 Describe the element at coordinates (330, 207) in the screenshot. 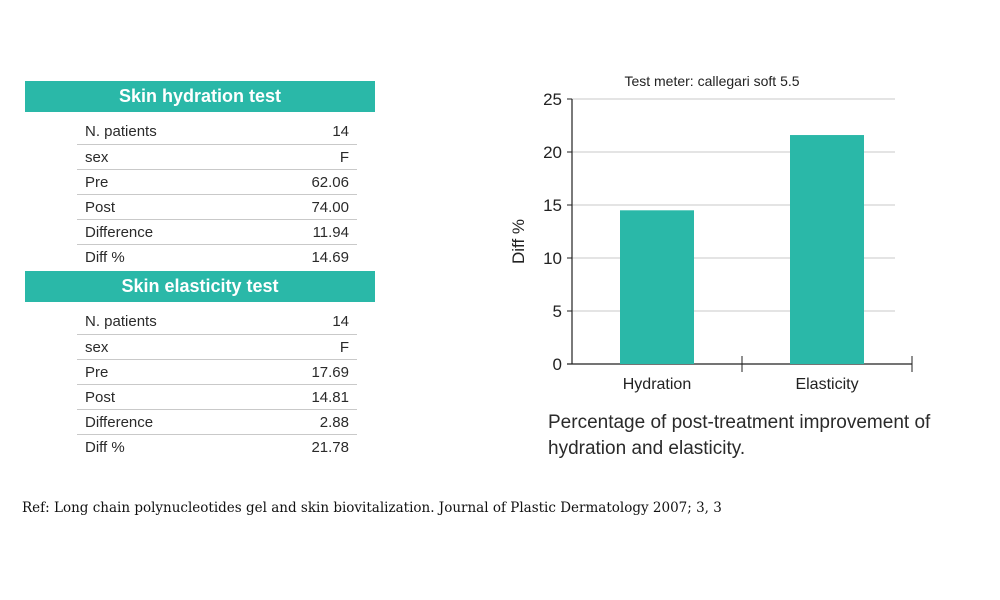

I see `row-value: 74.00` at that location.